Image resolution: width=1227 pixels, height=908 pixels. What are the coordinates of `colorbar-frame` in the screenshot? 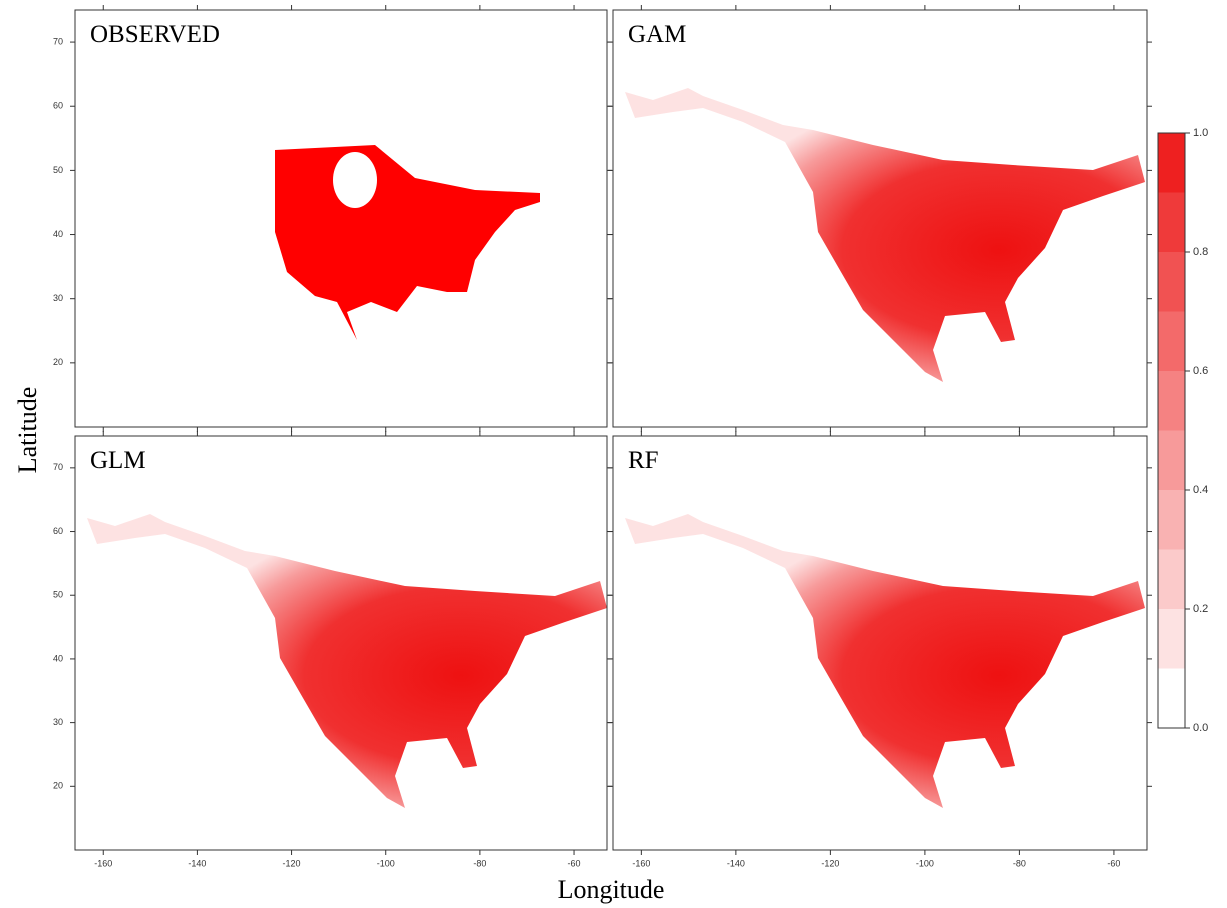 It's located at (1171, 430).